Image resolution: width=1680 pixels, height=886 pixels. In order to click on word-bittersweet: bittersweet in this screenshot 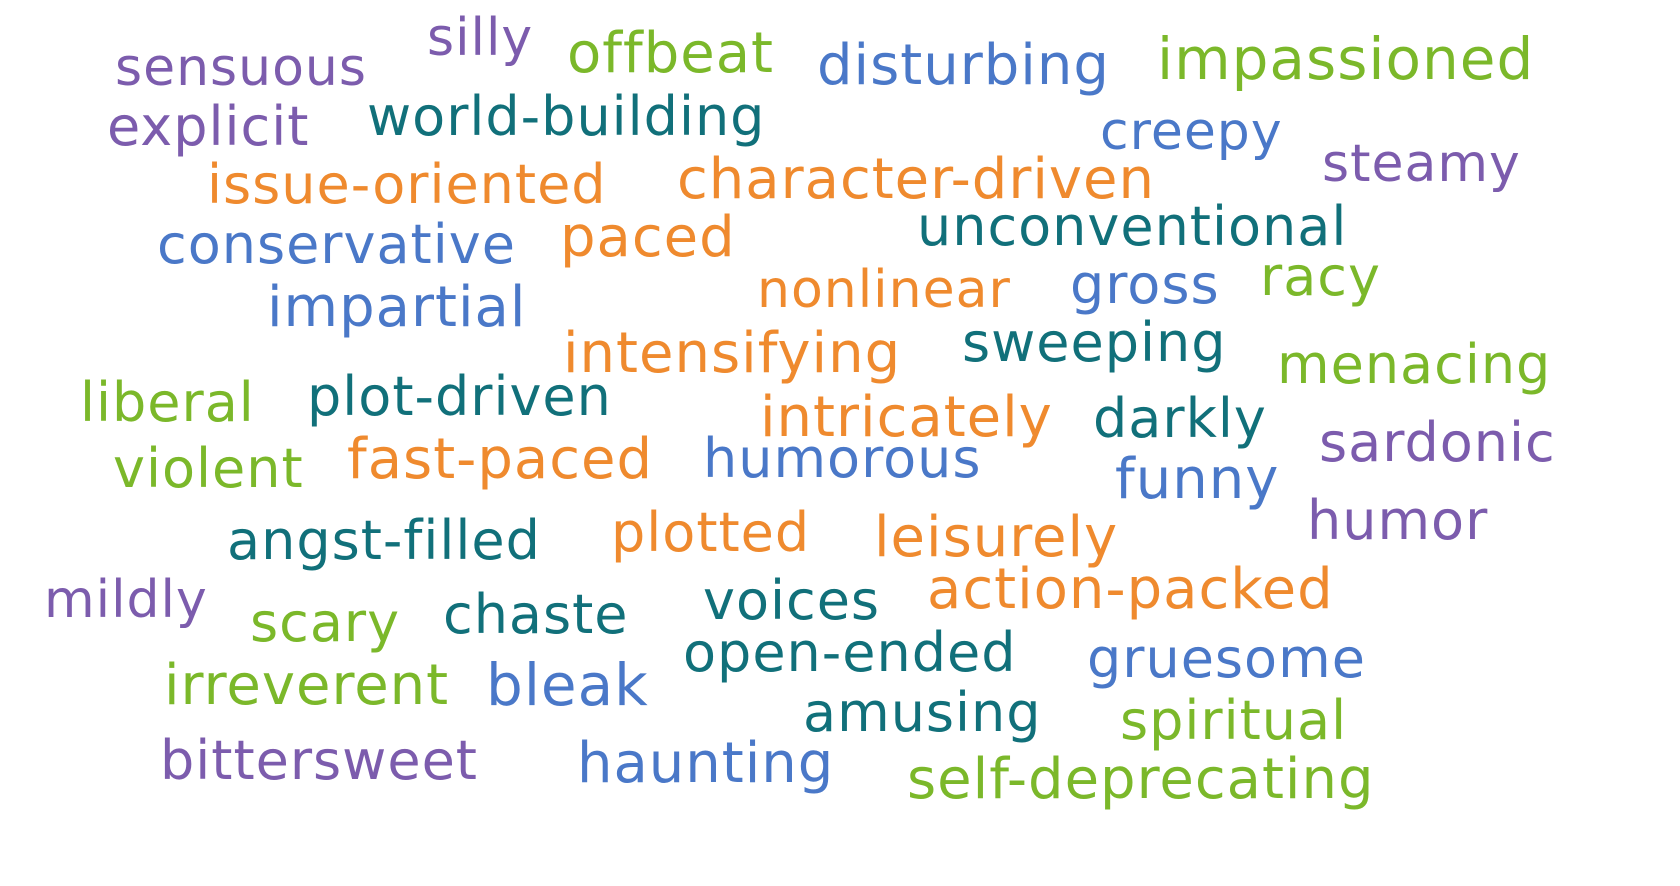, I will do `click(319, 760)`.